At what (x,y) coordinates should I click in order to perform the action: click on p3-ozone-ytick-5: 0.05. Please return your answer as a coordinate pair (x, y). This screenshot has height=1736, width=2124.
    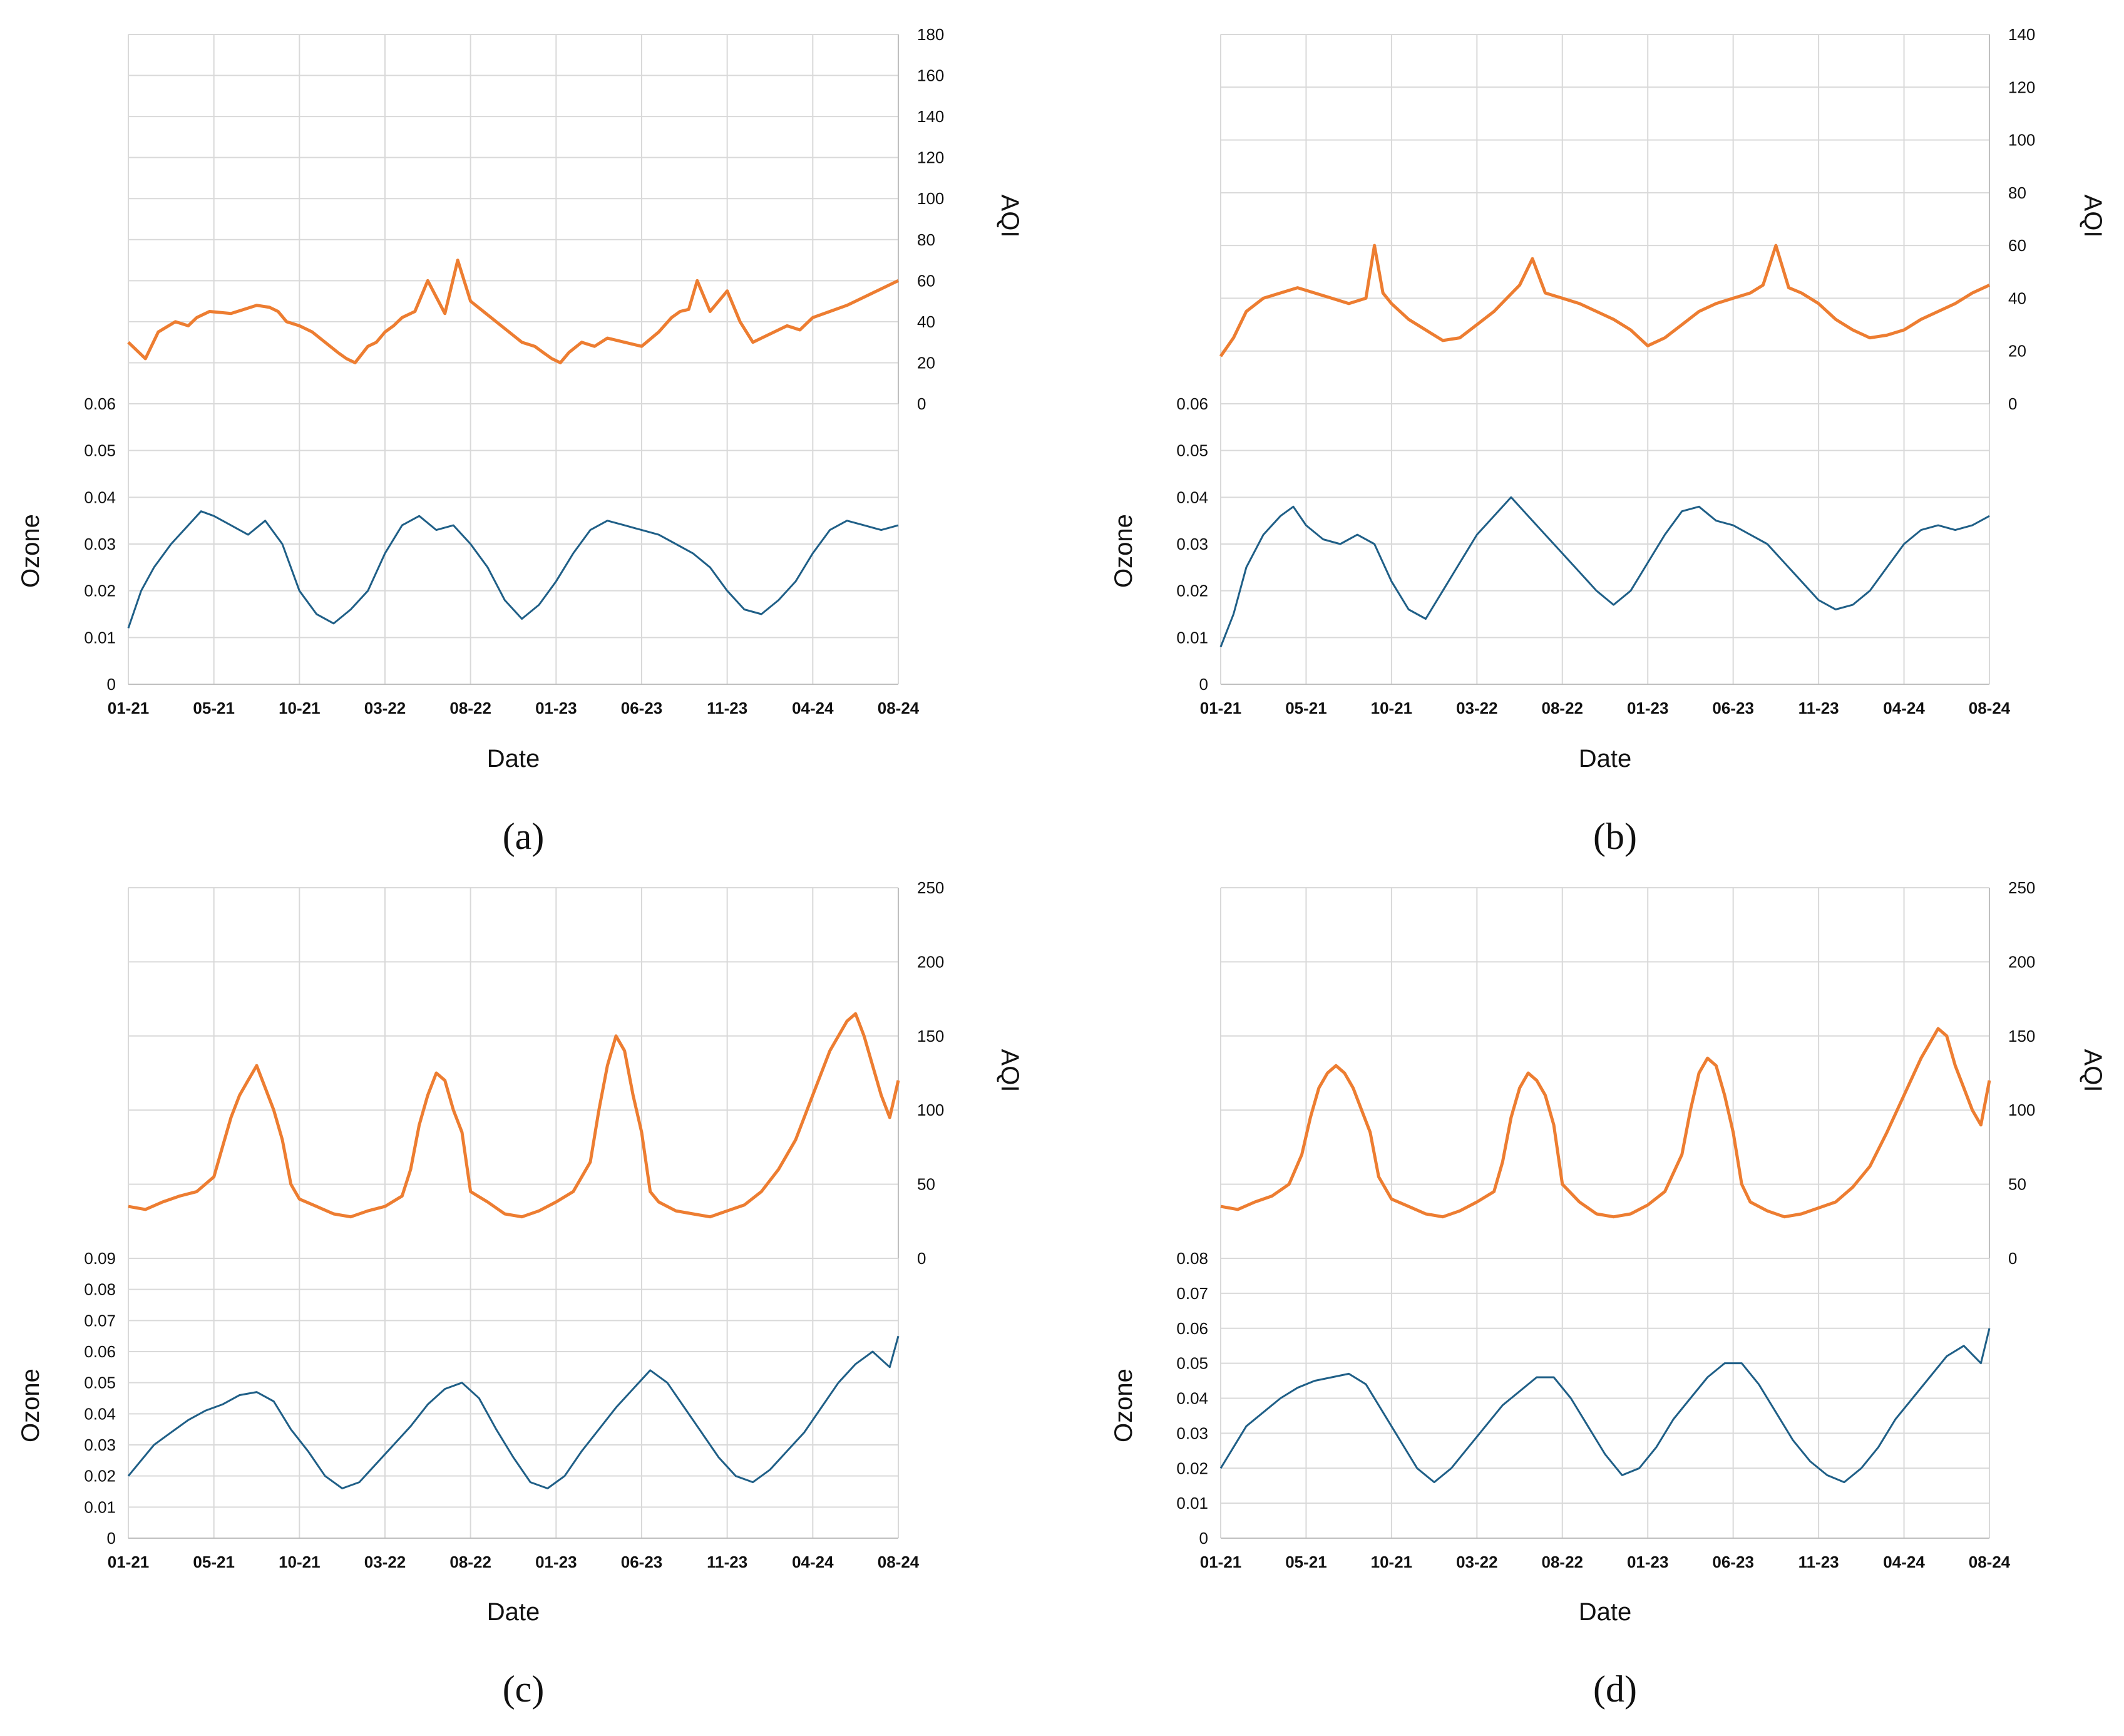
    Looking at the image, I should click on (1192, 1363).